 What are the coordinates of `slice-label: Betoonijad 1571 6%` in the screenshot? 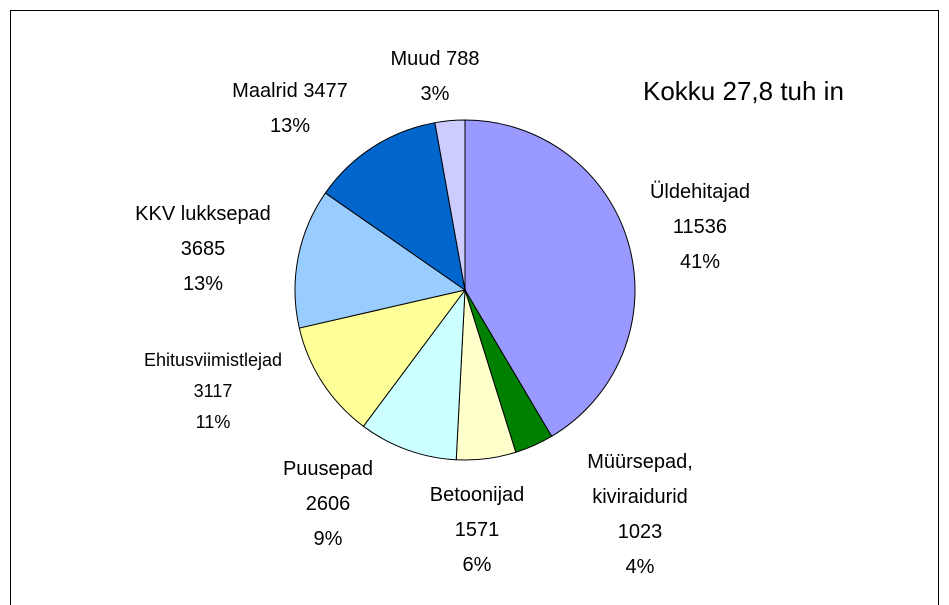 It's located at (477, 530).